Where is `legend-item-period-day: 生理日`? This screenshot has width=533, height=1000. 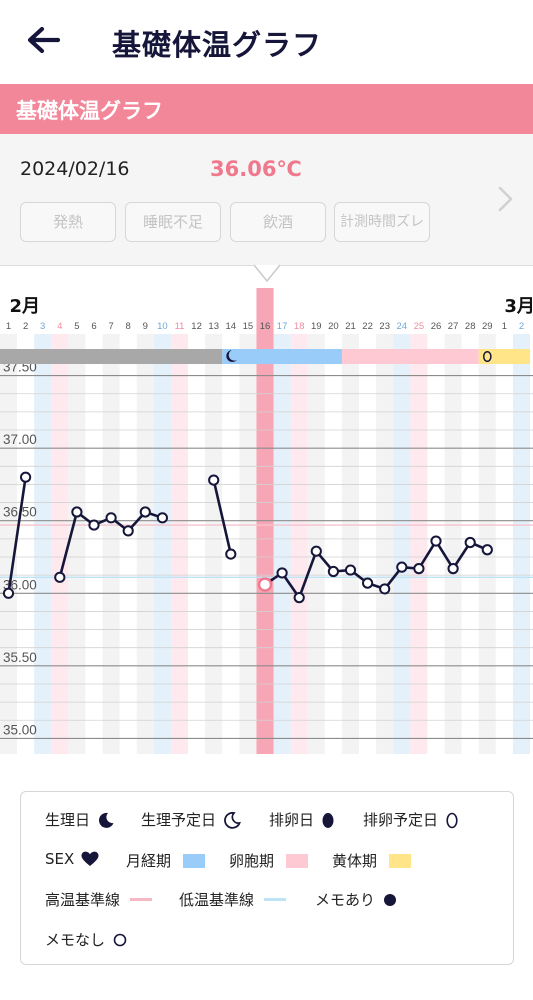
legend-item-period-day: 生理日 is located at coordinates (80, 819).